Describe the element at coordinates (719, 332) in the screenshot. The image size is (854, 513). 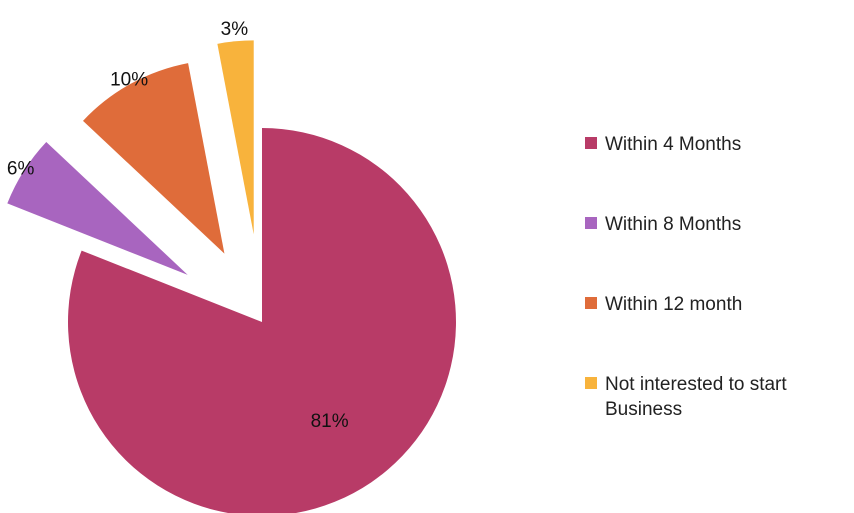
I see `legend-item-within-12-month: Within 12 month` at that location.